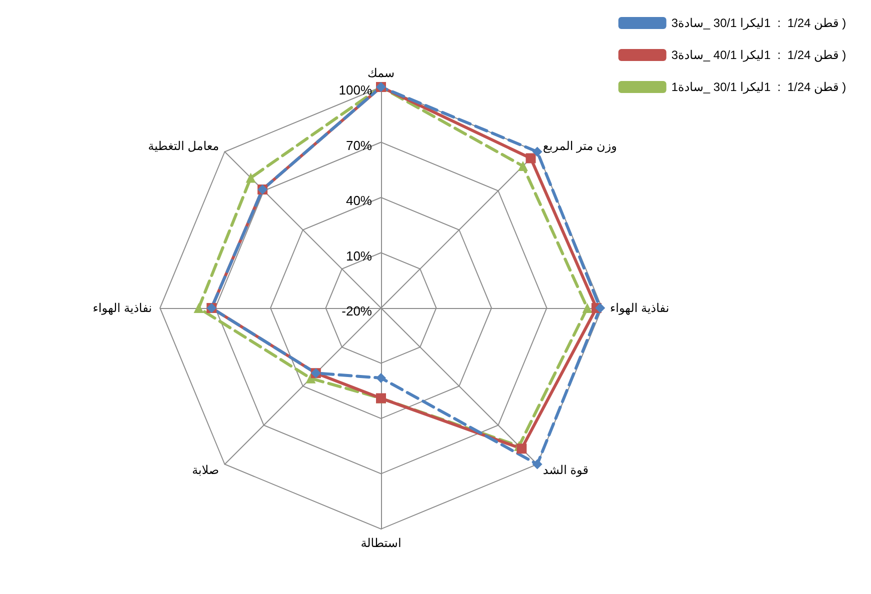 The height and width of the screenshot is (594, 871). I want to click on spoke-label: معامل التغطية, so click(184, 146).